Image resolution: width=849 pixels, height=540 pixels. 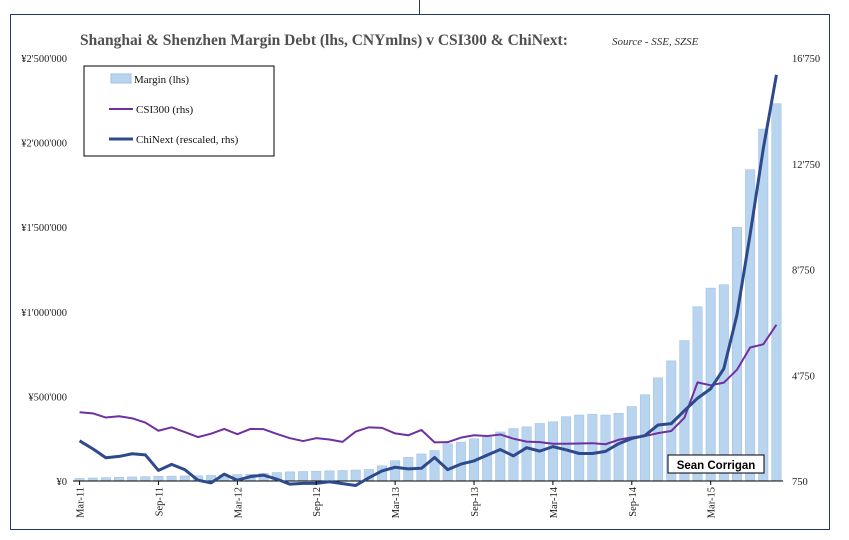 What do you see at coordinates (806, 165) in the screenshot?
I see `right-tick-label: 12'750` at bounding box center [806, 165].